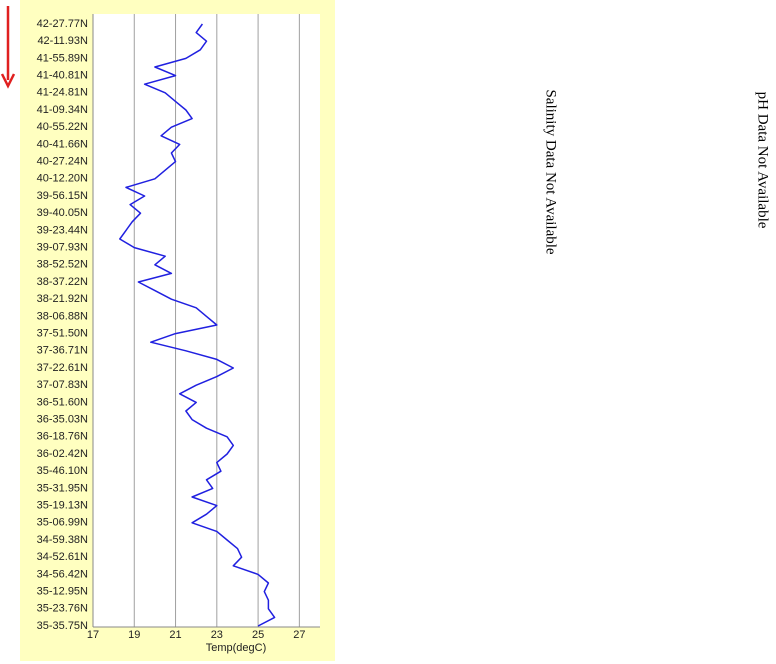 The image size is (776, 664). Describe the element at coordinates (217, 635) in the screenshot. I see `x-tick-label: 23` at that location.